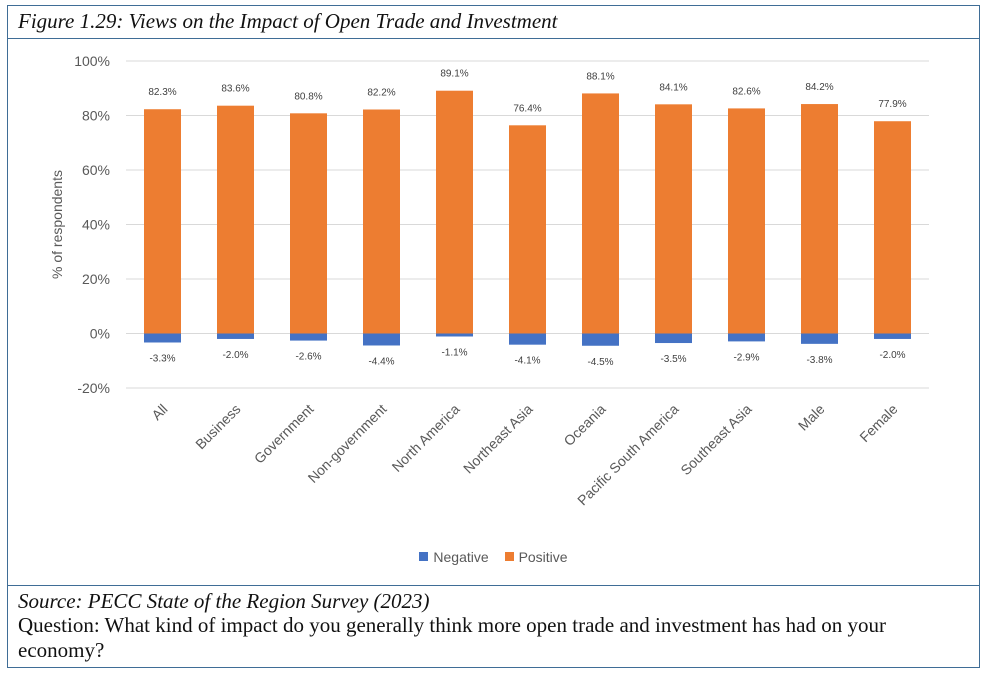  I want to click on x-tick-label: Male, so click(811, 417).